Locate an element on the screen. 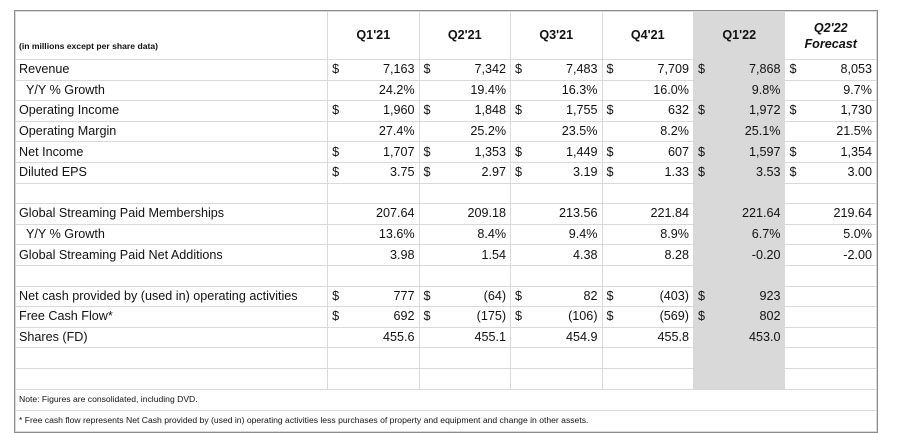  spacer-row is located at coordinates (445, 275).